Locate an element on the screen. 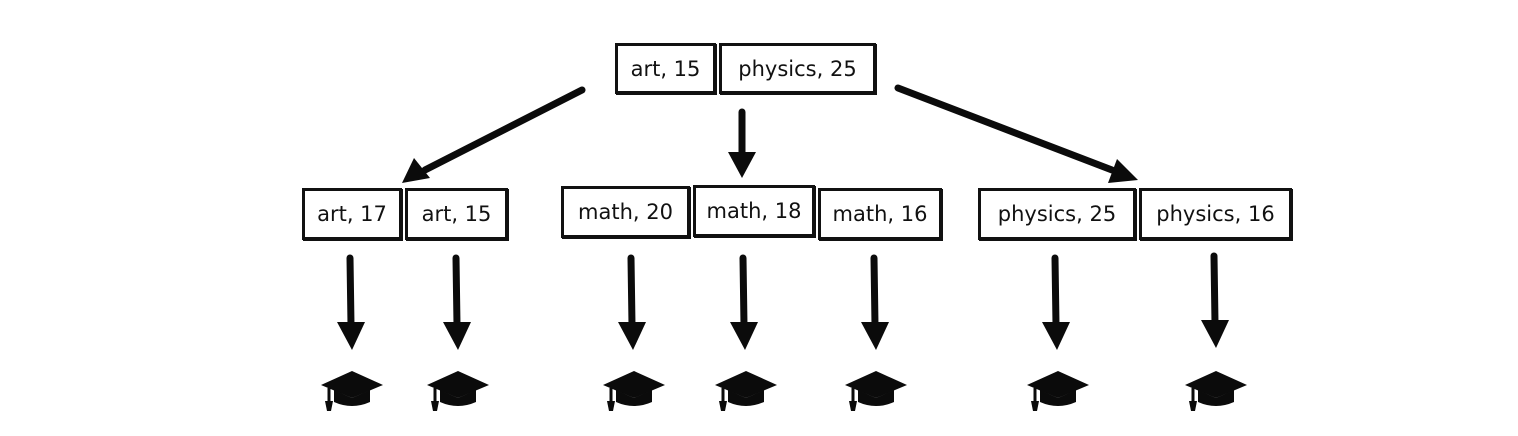  leaf-key-art-15: art, 15 is located at coordinates (456, 214).